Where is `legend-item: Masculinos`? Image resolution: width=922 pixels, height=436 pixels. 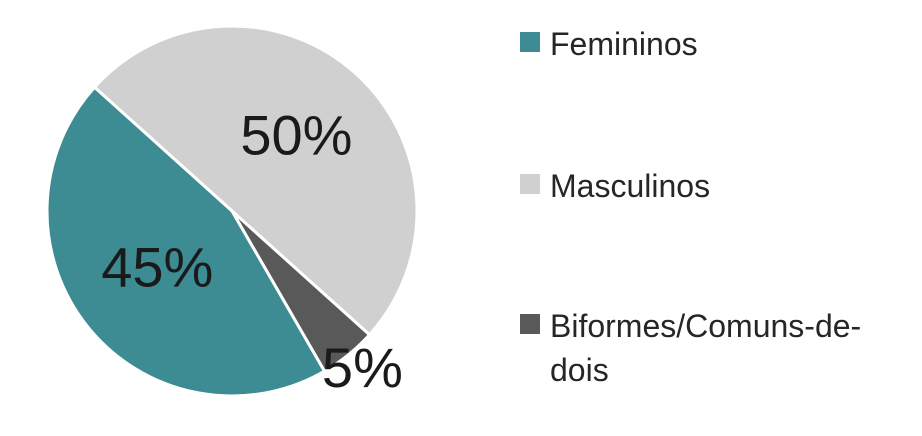 legend-item: Masculinos is located at coordinates (615, 186).